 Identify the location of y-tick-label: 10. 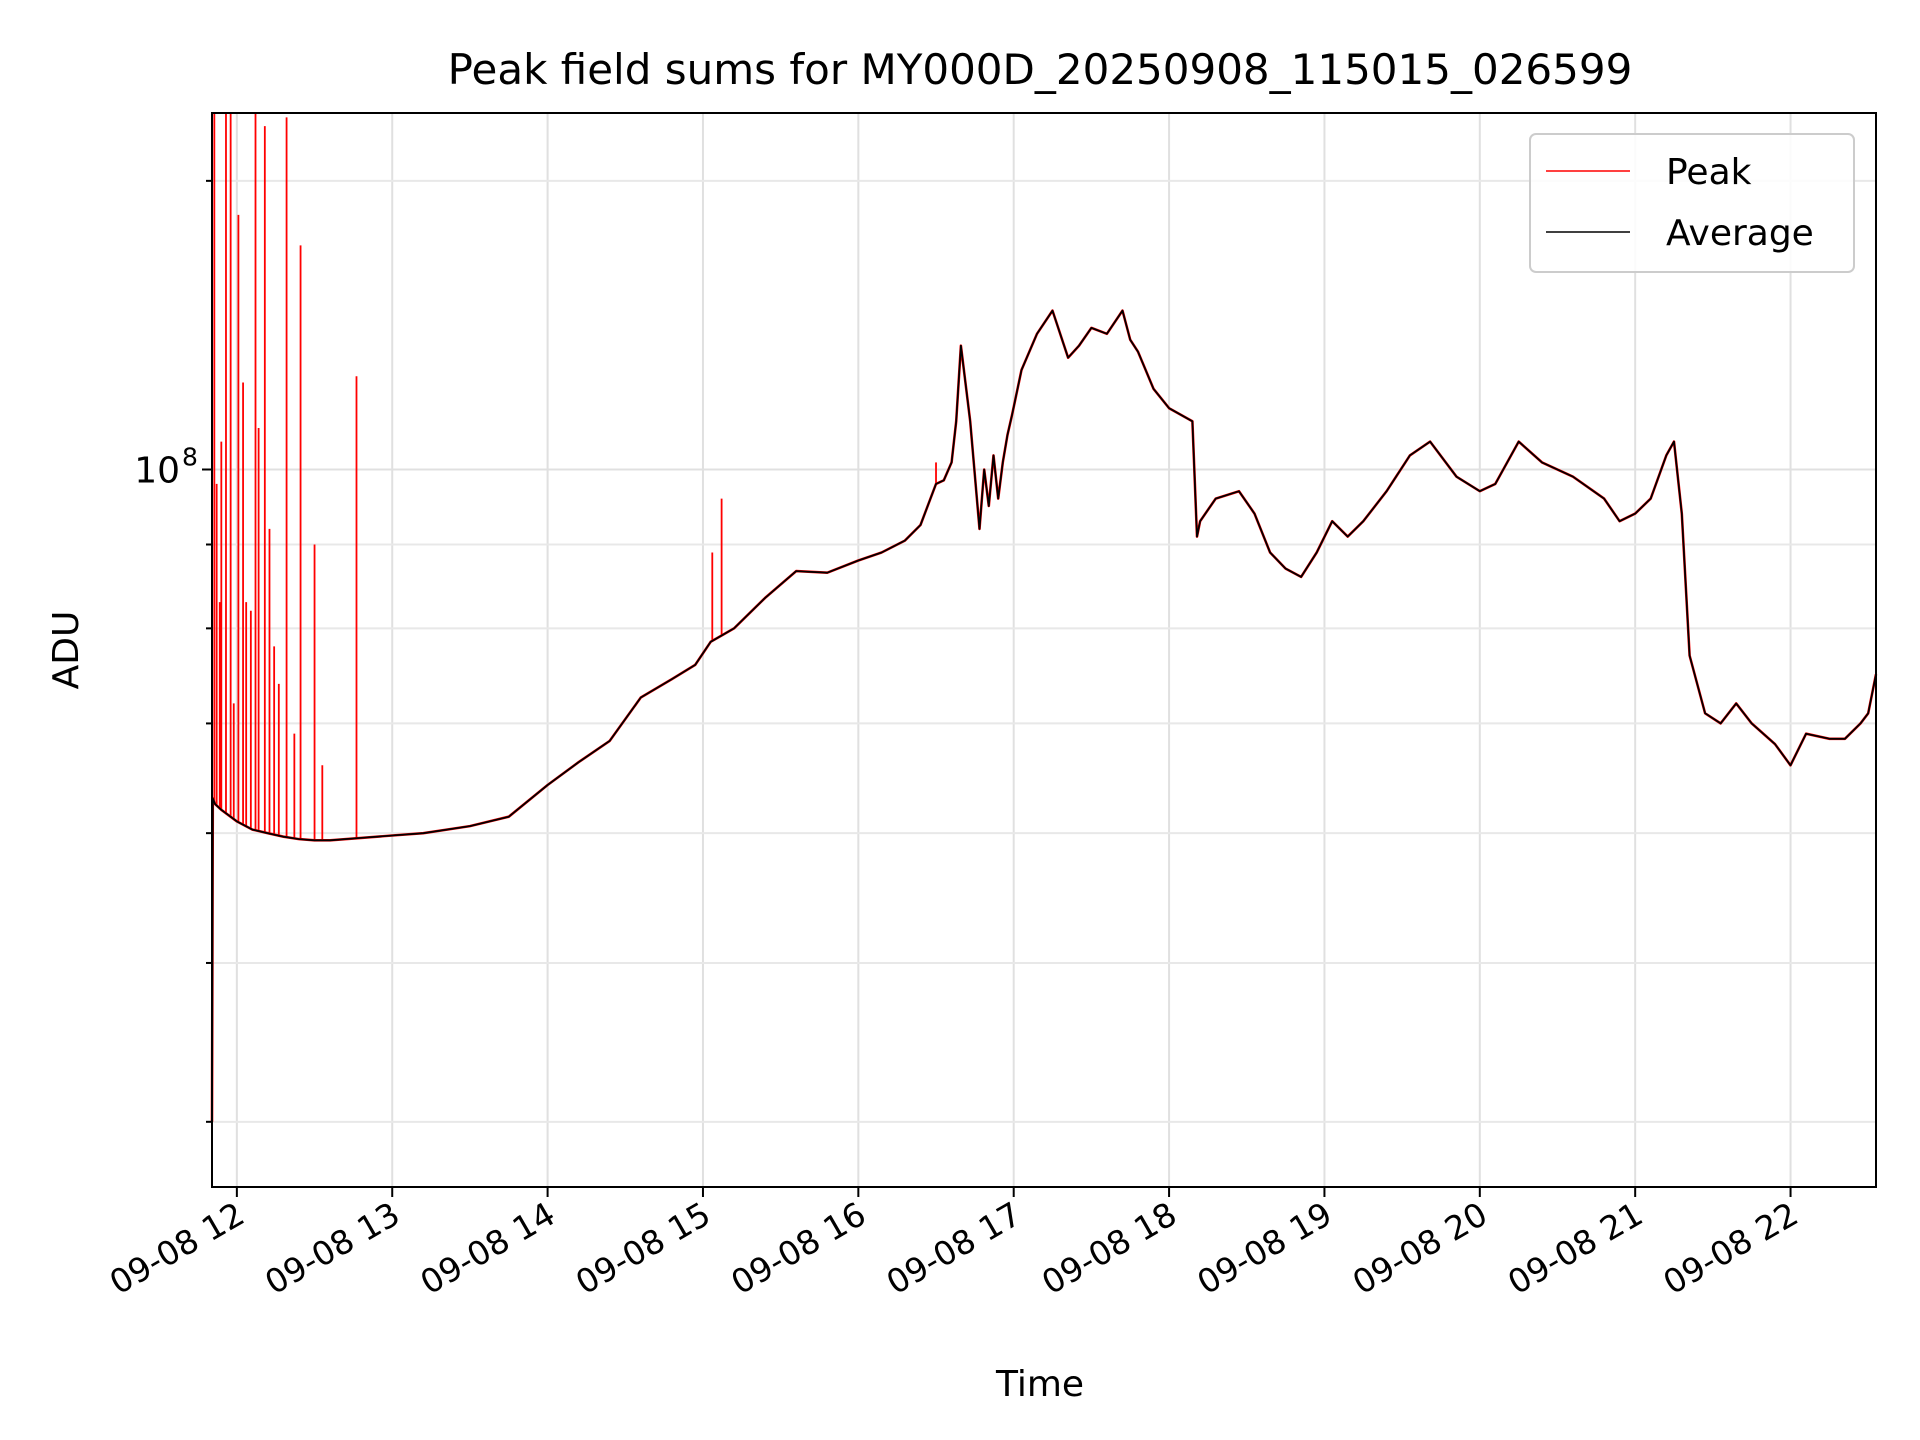
(157, 471).